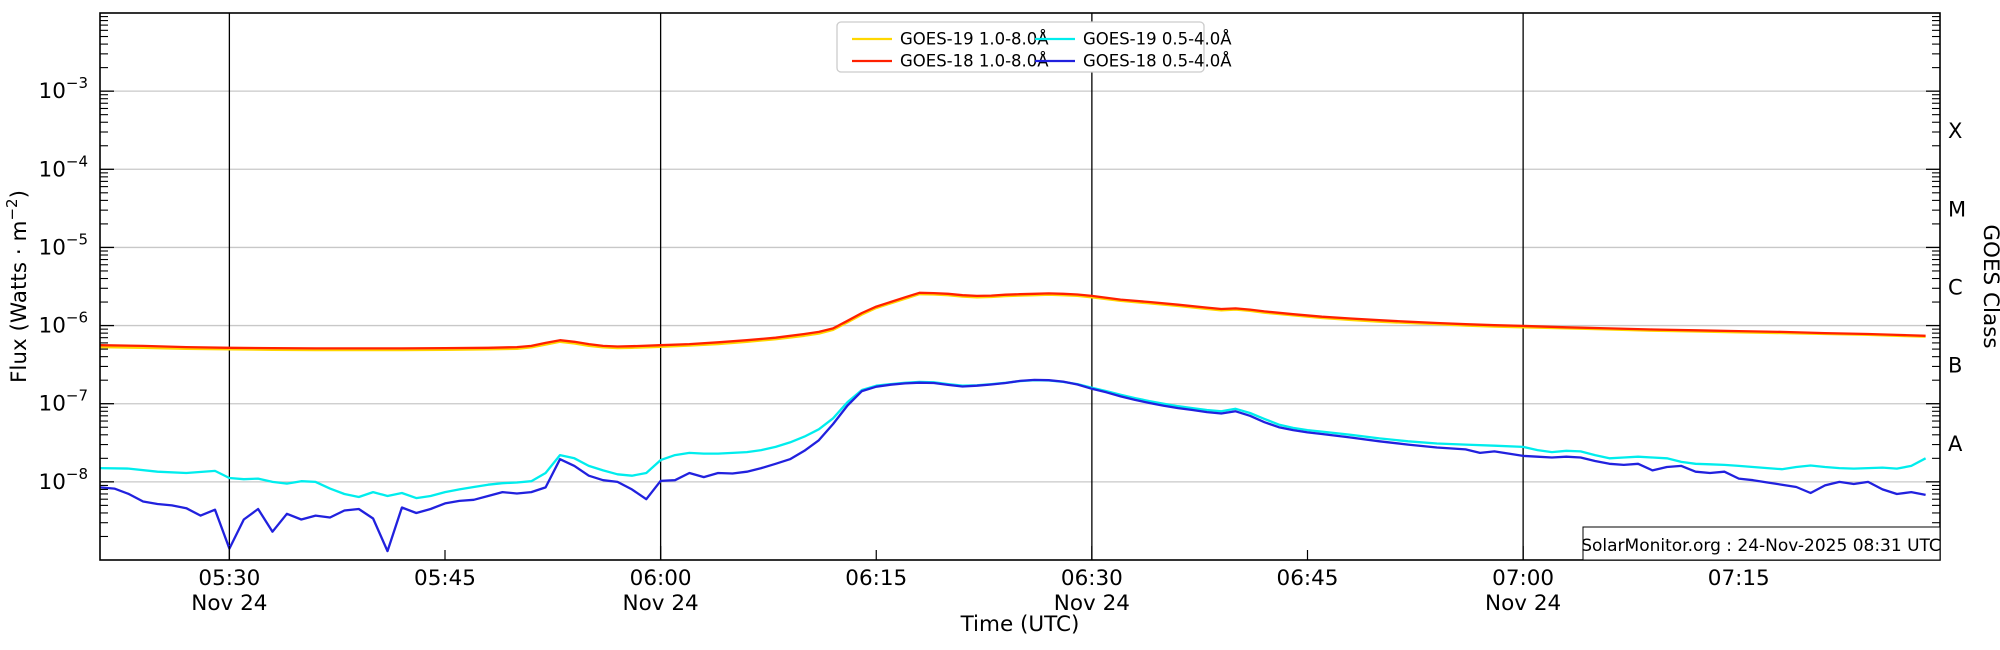 This screenshot has width=2000, height=650. I want to click on watermark-text: SolarMonitor.org : 24-Nov-2025 08:31 UTC, so click(1761, 546).